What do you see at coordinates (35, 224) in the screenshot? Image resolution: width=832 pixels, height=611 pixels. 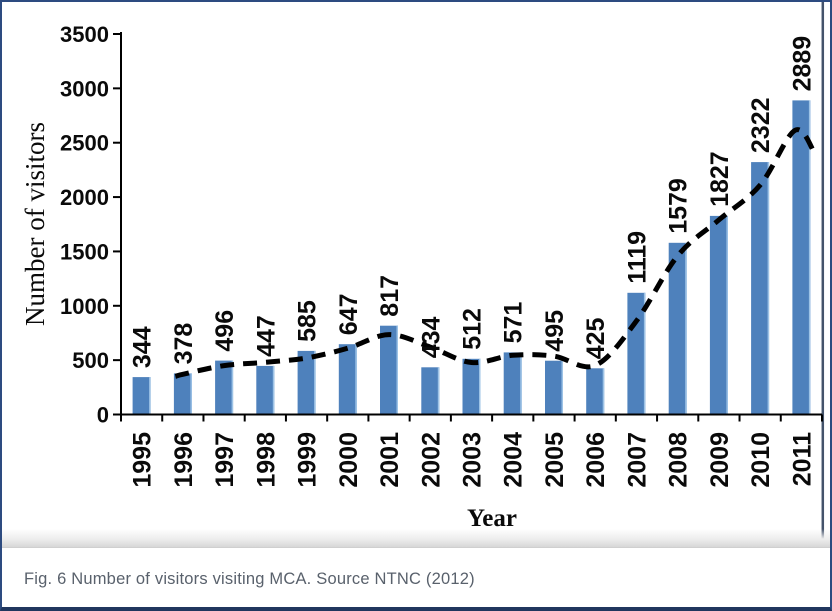 I see `y-axis-title: Number of visitors` at bounding box center [35, 224].